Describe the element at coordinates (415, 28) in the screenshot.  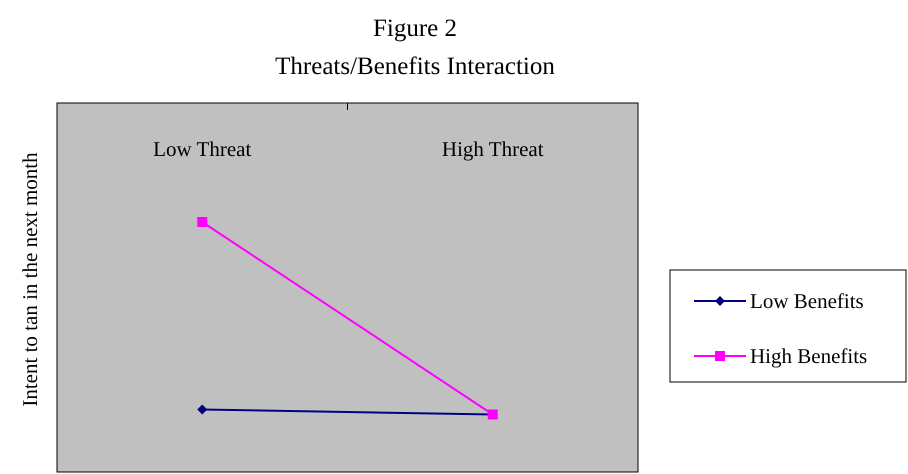
I see `chart-title: Figure 2` at that location.